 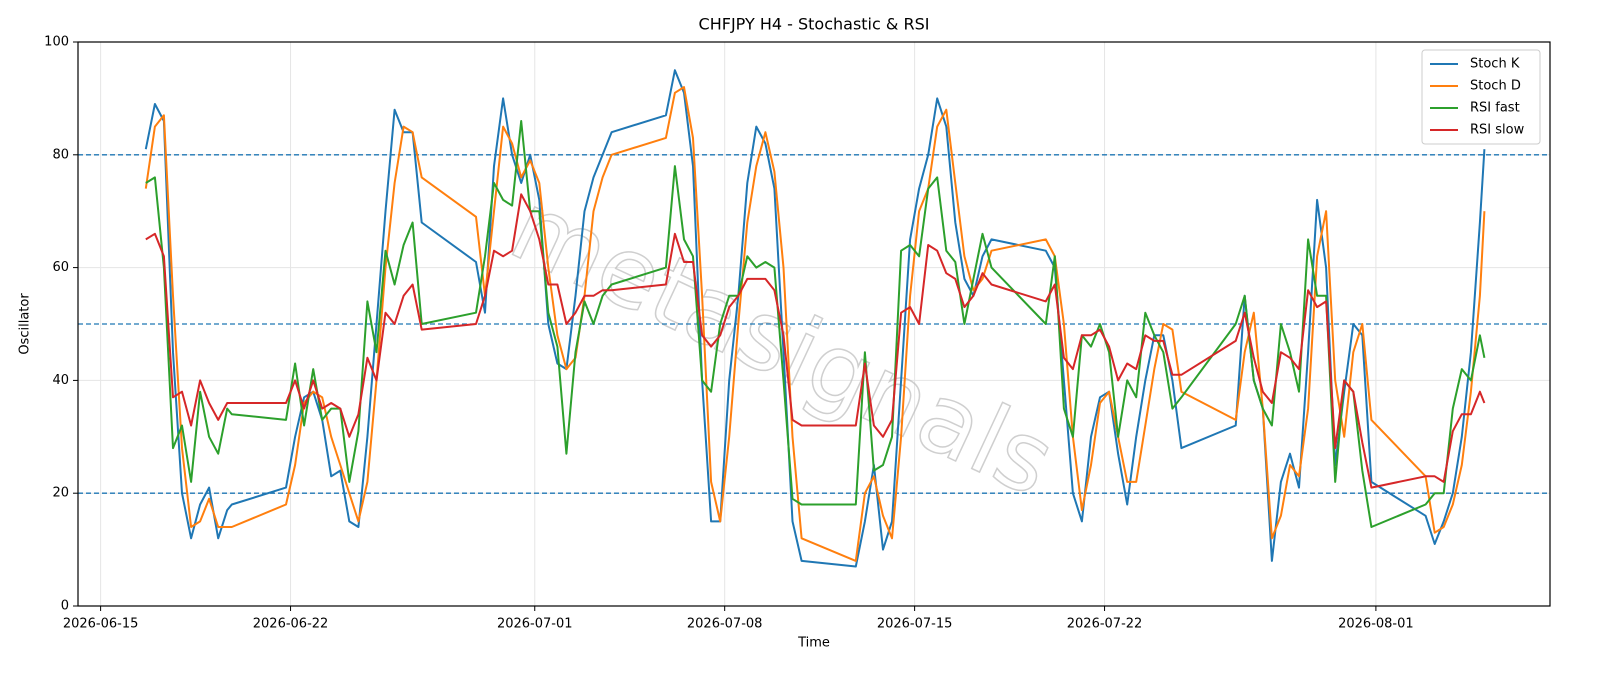 What do you see at coordinates (101, 624) in the screenshot?
I see `x-tick-label: 2026-06-15` at bounding box center [101, 624].